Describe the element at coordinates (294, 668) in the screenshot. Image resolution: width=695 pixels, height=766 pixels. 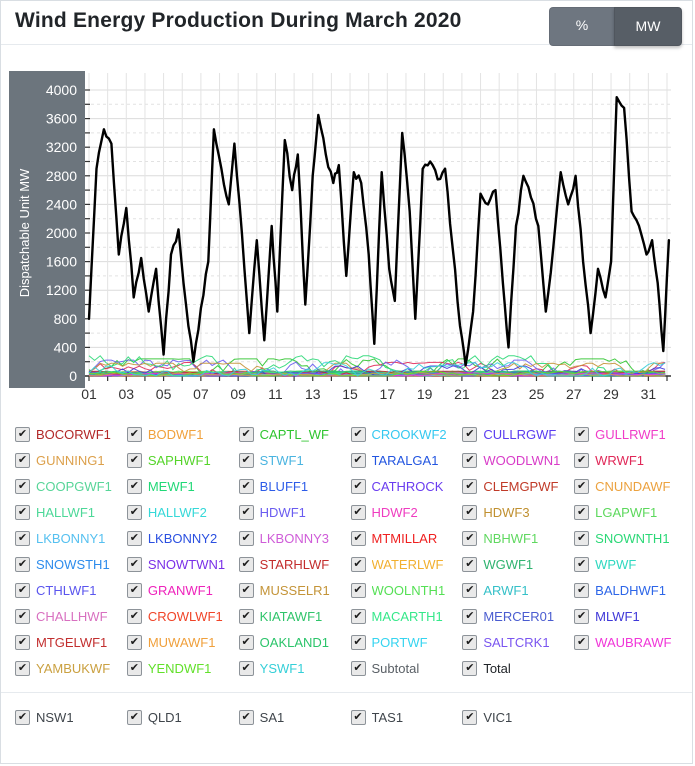
I see `legend-item-yswf1: ✔ YSWF1` at that location.